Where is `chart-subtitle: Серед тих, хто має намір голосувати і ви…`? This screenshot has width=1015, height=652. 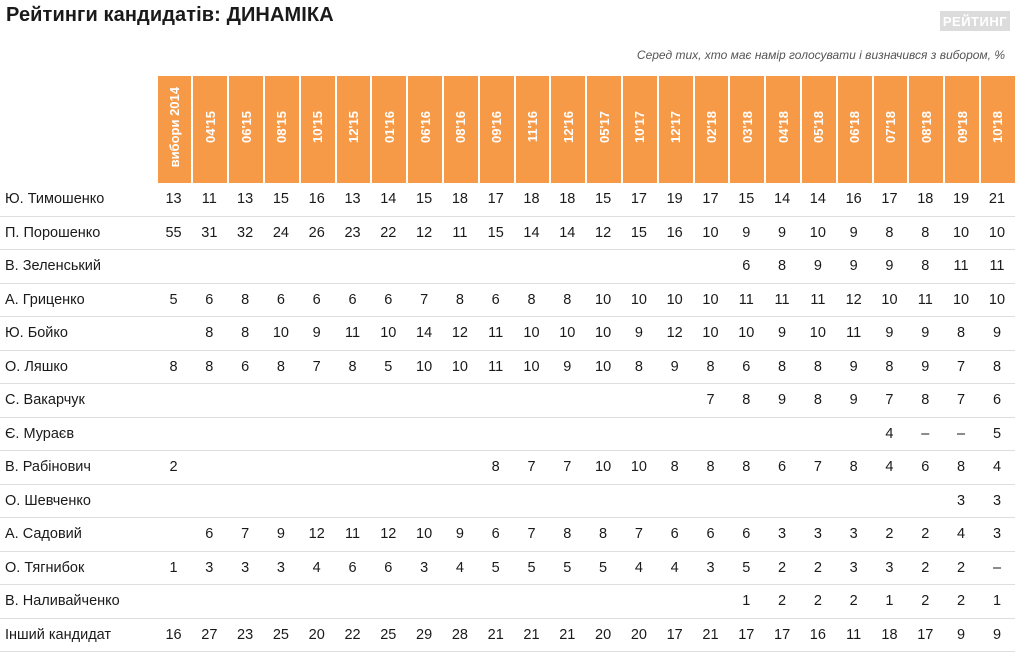
chart-subtitle: Серед тих, хто має намір голосувати і ви… is located at coordinates (821, 55).